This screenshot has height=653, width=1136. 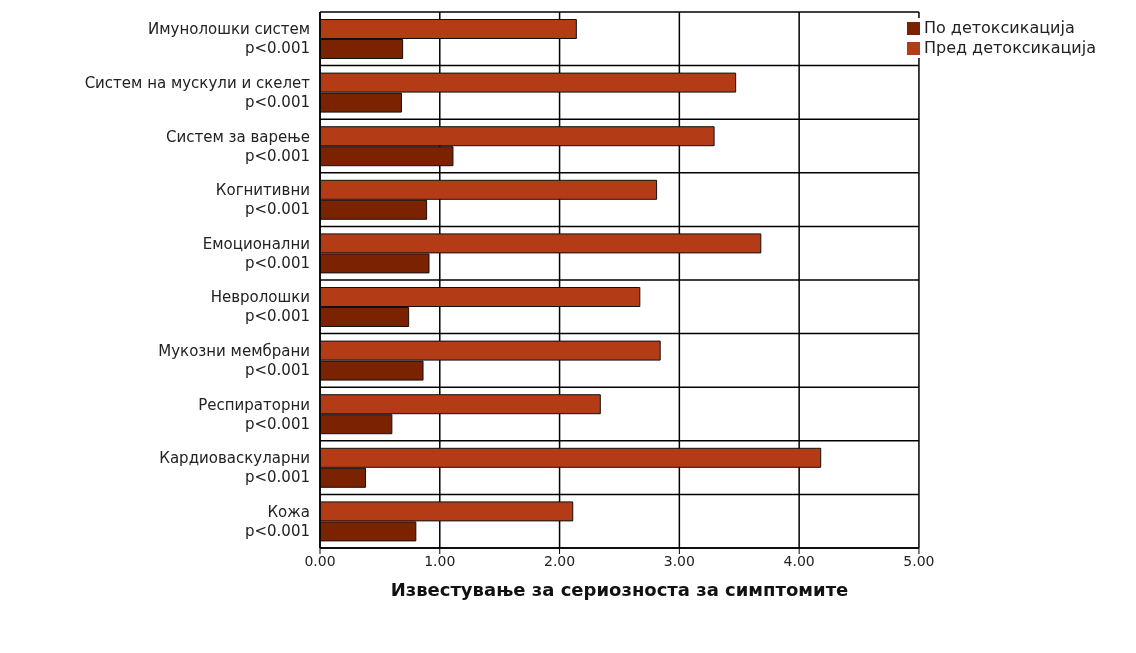 What do you see at coordinates (229, 39) in the screenshot?
I see `y-tick-label: Имунолошки систем p<0.001` at bounding box center [229, 39].